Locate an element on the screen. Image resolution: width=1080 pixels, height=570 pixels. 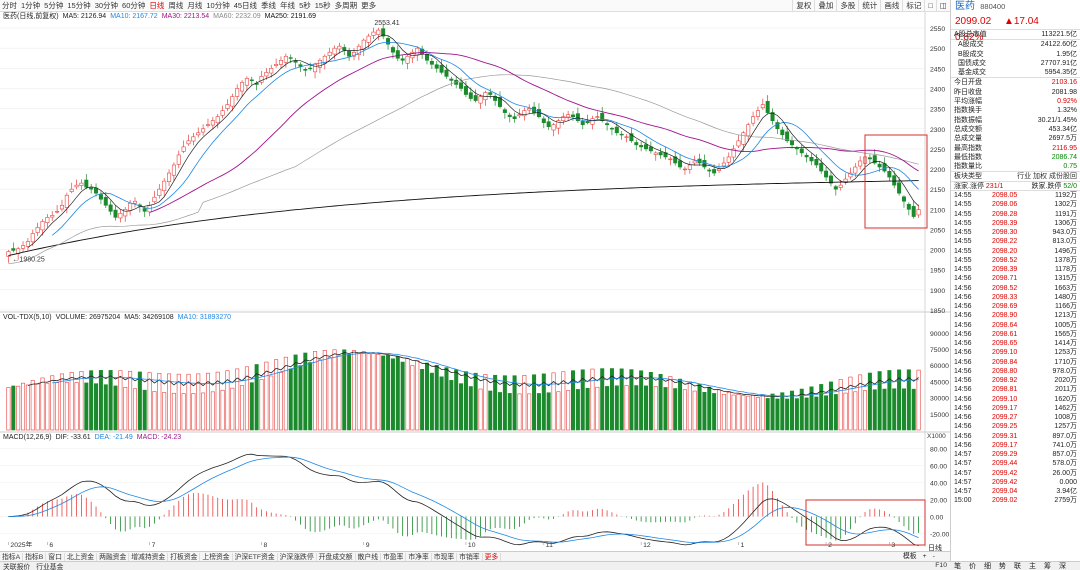
detail-tab: 深 is located at coordinates (1062, 566).